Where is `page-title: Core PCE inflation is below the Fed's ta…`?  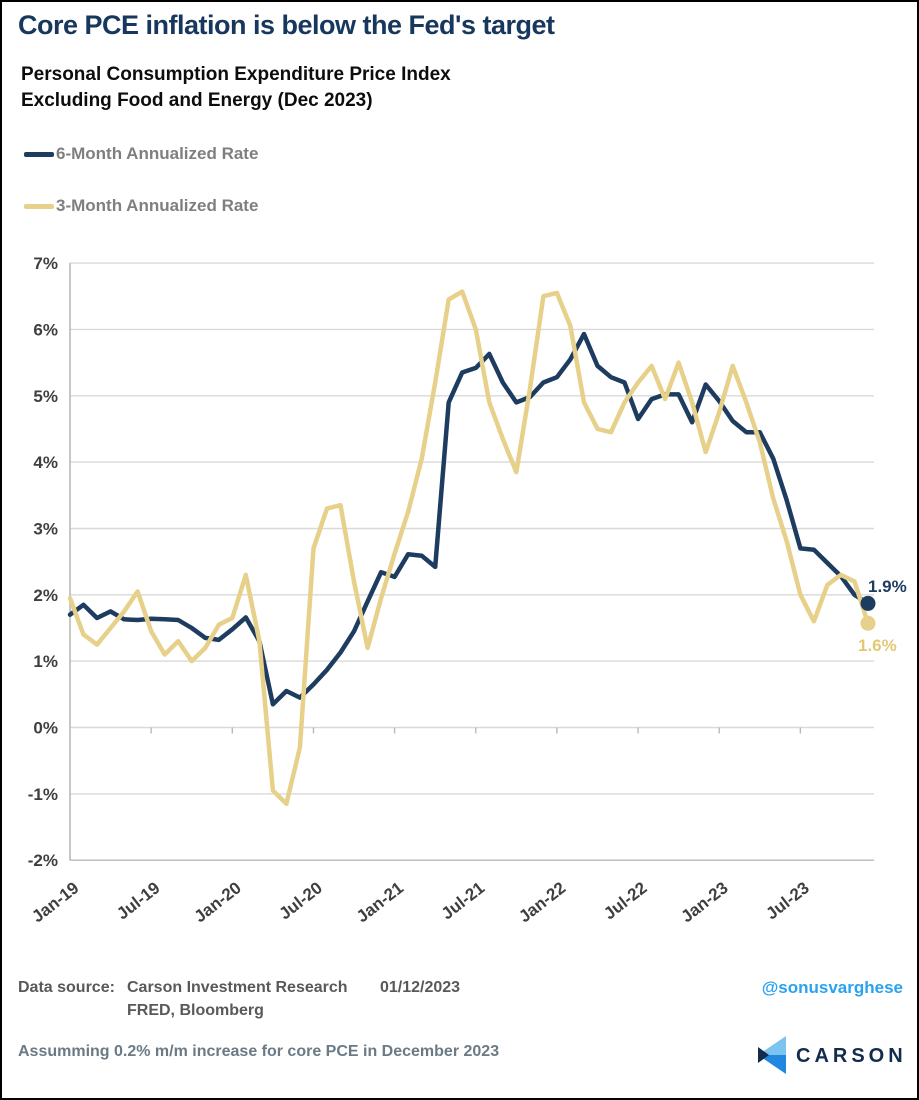
page-title: Core PCE inflation is below the Fed's ta… is located at coordinates (286, 25).